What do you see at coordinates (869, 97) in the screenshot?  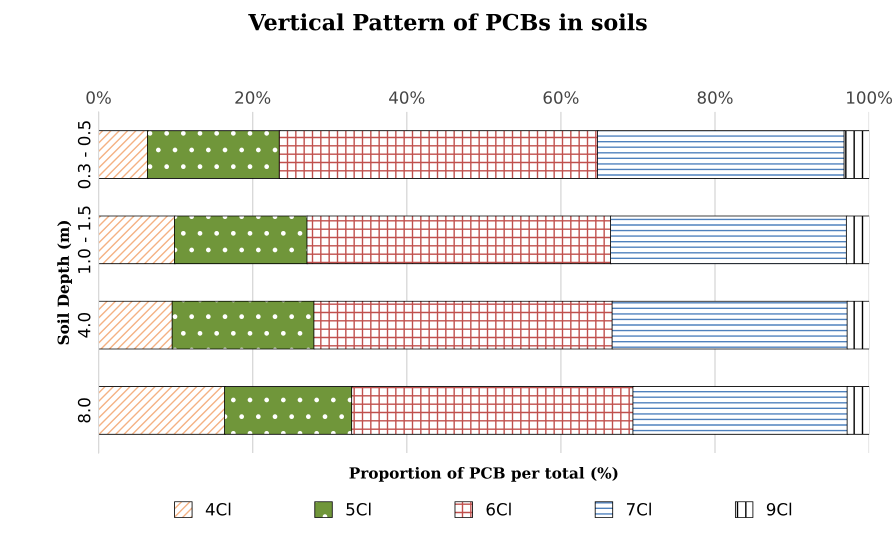 I see `x-tick-label: 100%` at bounding box center [869, 97].